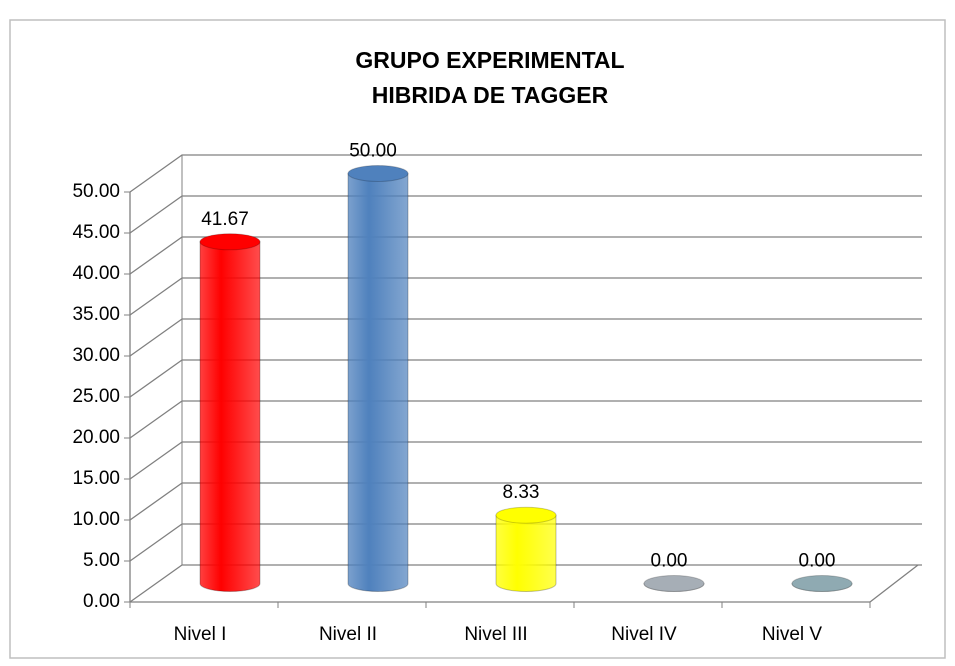  Describe the element at coordinates (489, 60) in the screenshot. I see `chart-title: GRUPO EXPERIMENTAL` at that location.